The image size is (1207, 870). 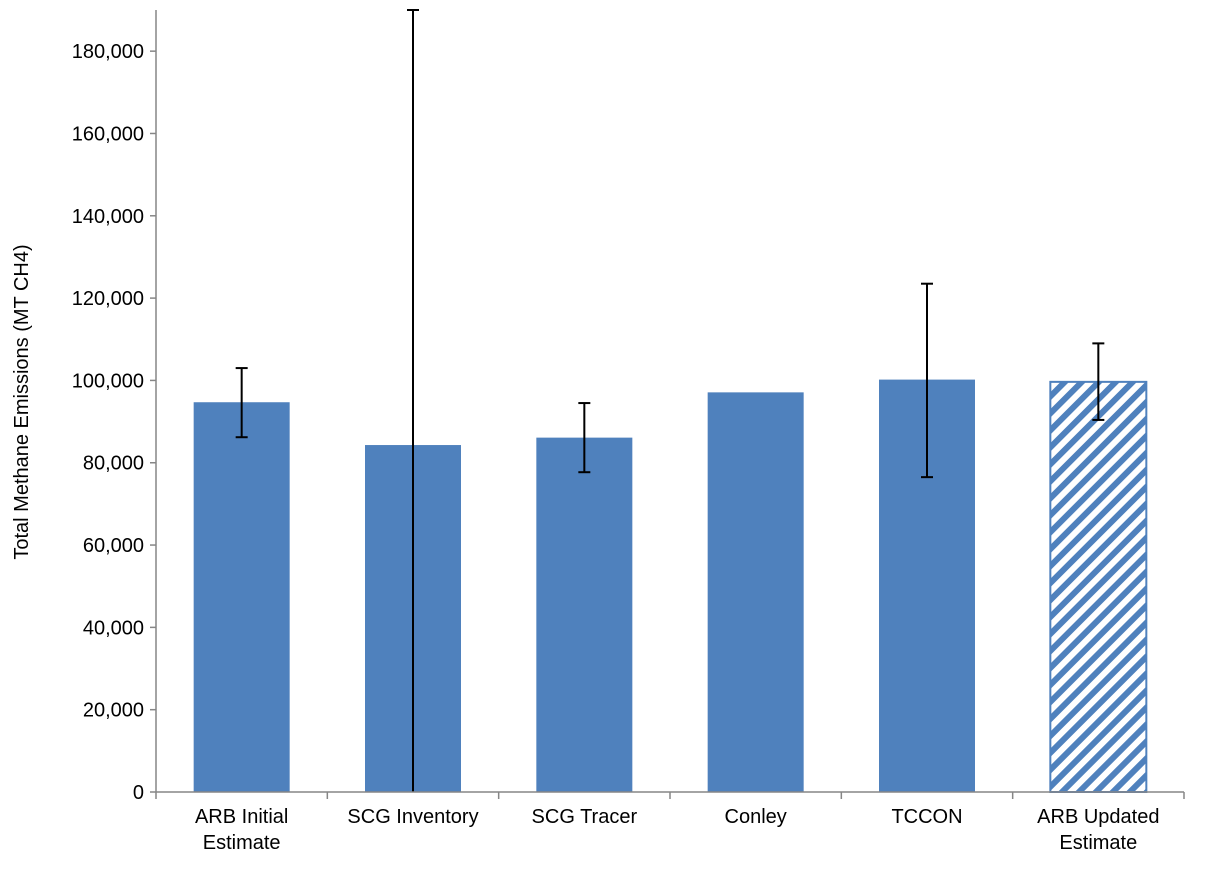 What do you see at coordinates (22, 401) in the screenshot?
I see `y-axis-title: Total Methane Emissions (MT CH4)` at bounding box center [22, 401].